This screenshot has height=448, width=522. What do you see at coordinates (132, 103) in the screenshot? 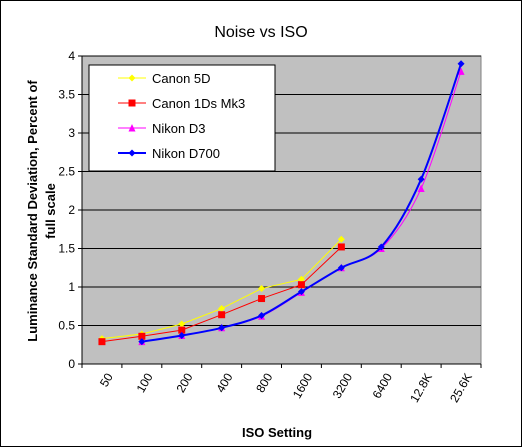
I see `legend-swatch-marker` at bounding box center [132, 103].